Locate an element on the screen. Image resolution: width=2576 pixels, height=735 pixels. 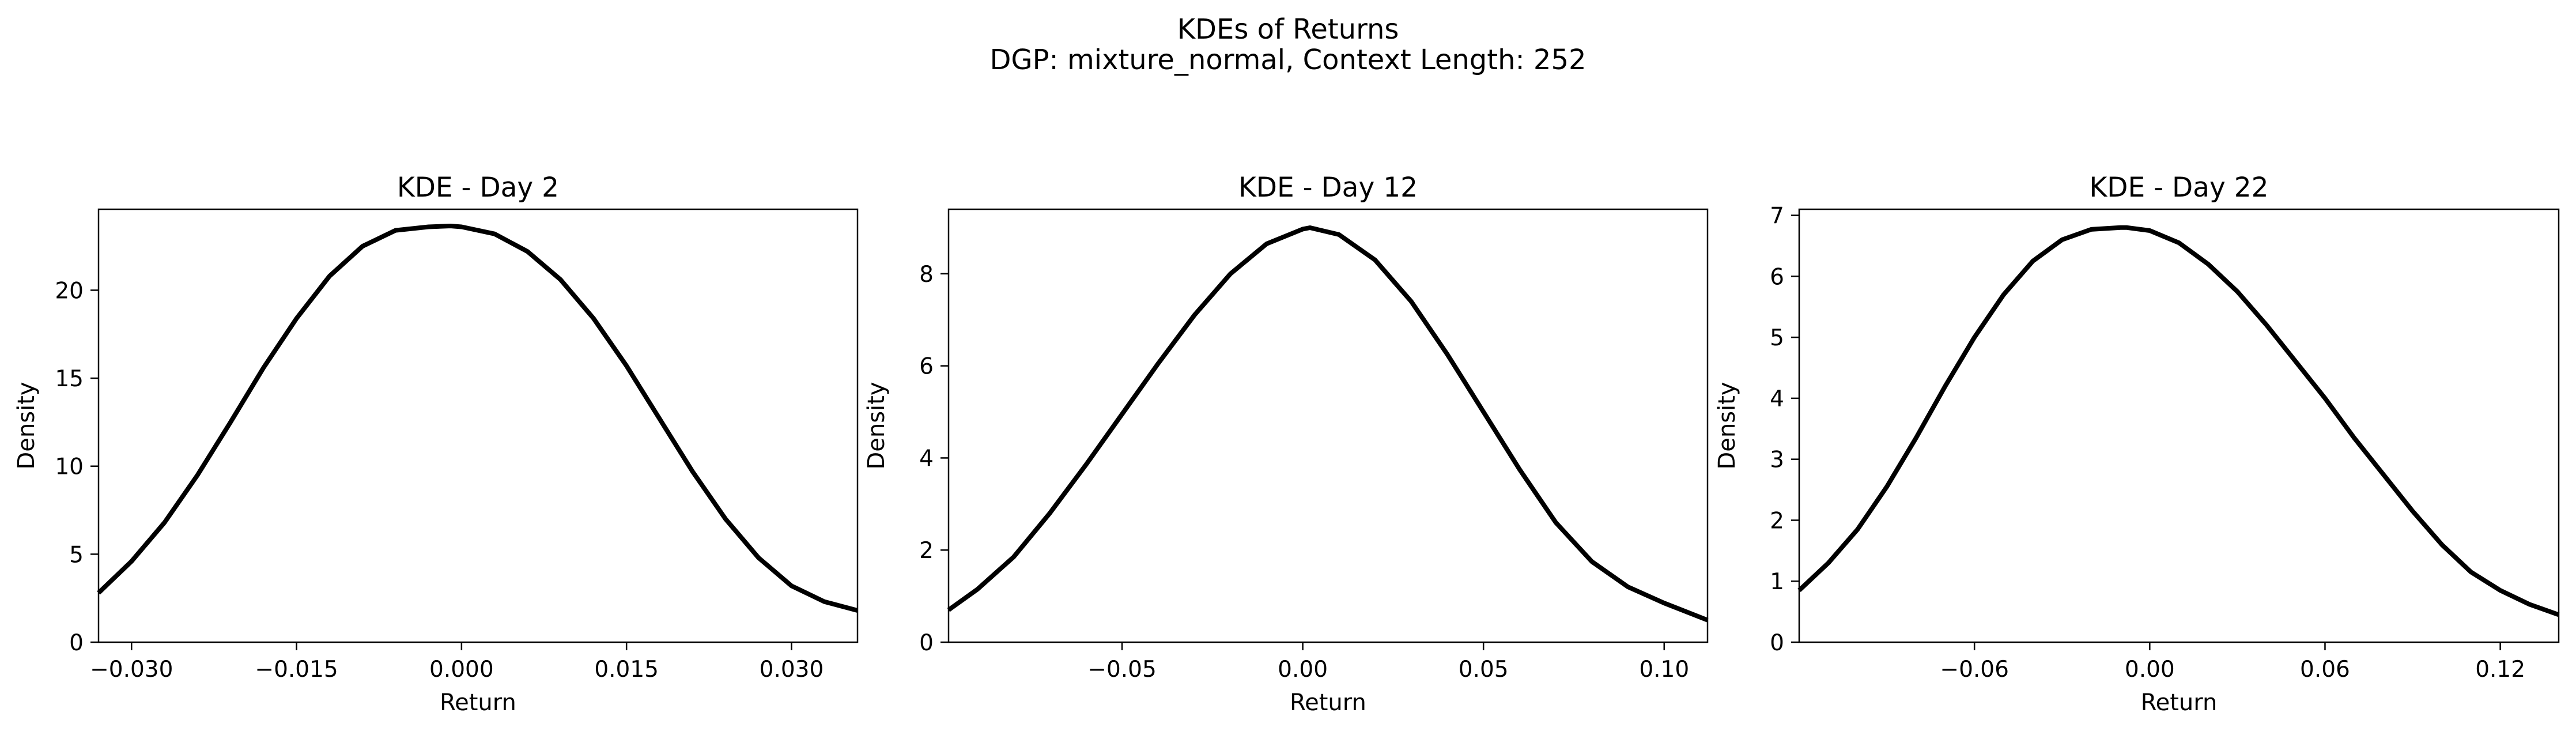
x-tick-label: 0.12 is located at coordinates (2500, 670).